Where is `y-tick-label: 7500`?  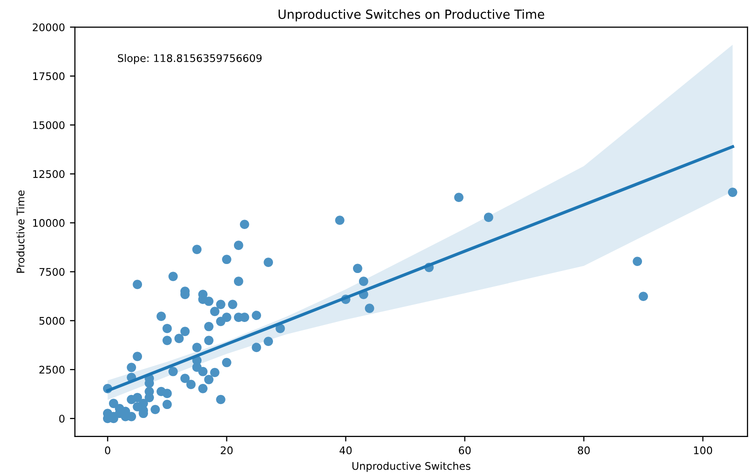 y-tick-label: 7500 is located at coordinates (52, 272).